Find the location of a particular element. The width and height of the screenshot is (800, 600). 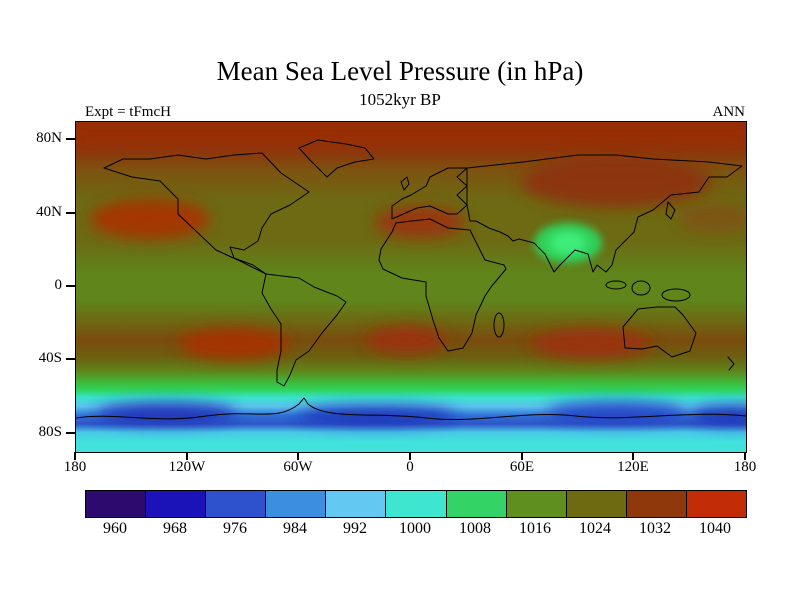

colorbar-label: 1032 is located at coordinates (655, 528).